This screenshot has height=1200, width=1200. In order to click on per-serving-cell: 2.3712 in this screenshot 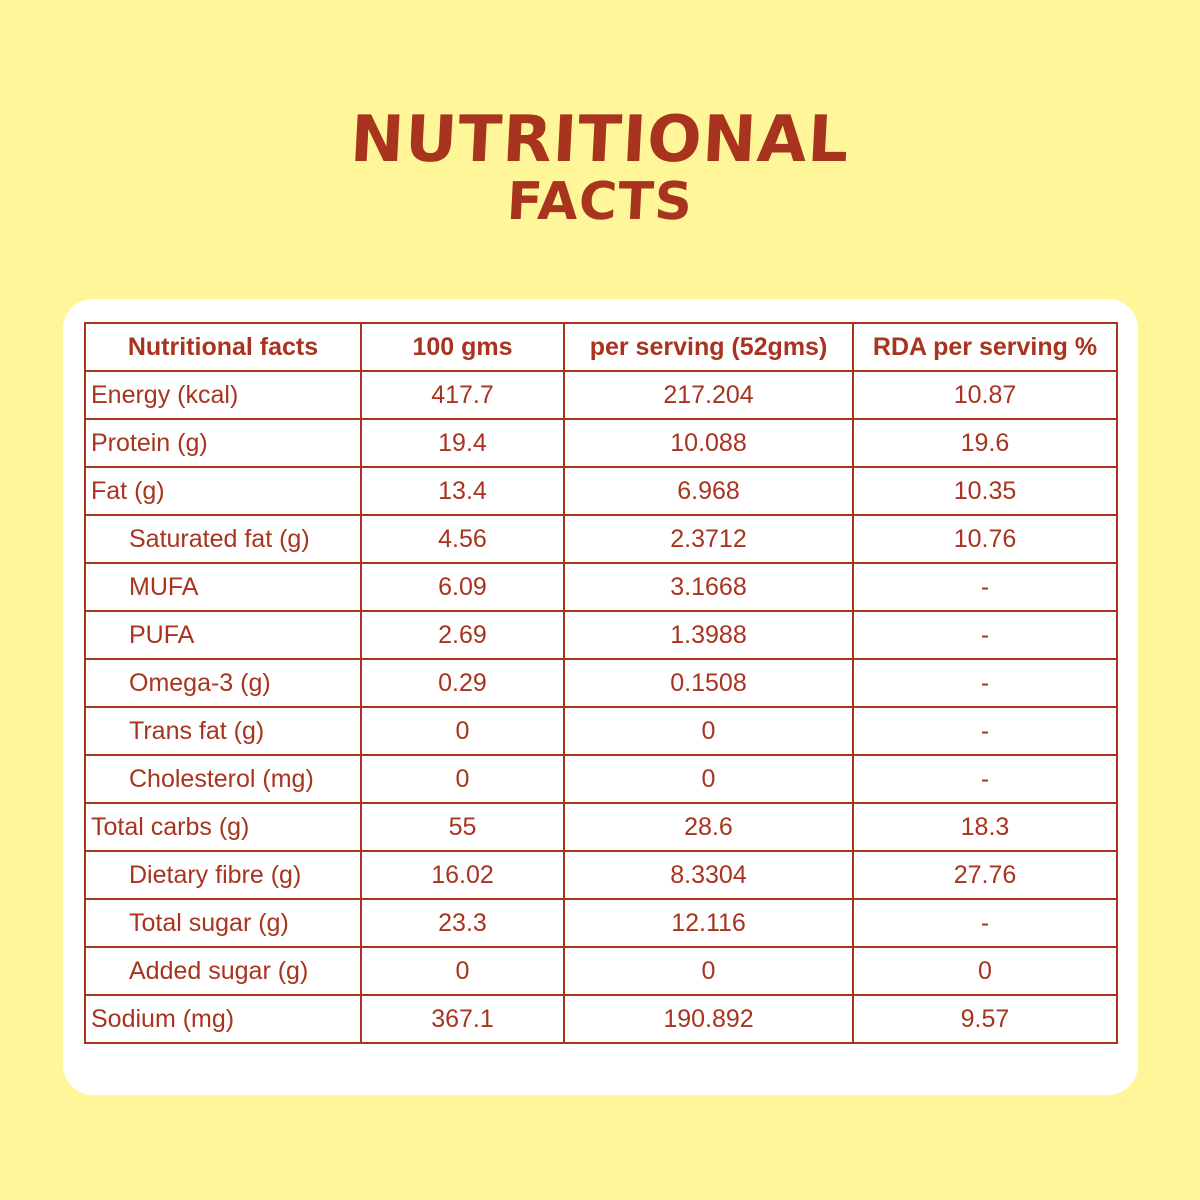, I will do `click(708, 539)`.